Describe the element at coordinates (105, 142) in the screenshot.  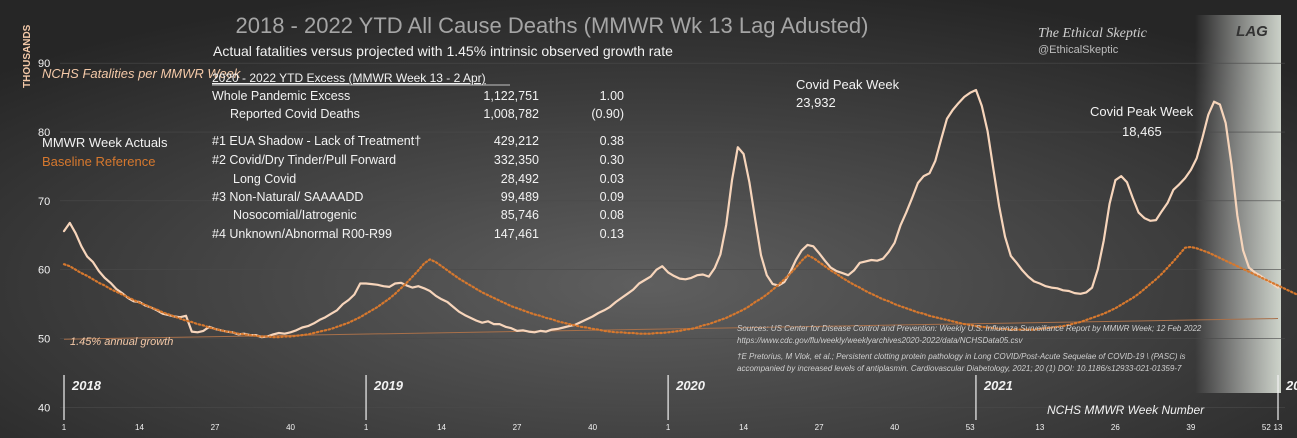
I see `legend-actual: MMWR Week Actuals` at that location.